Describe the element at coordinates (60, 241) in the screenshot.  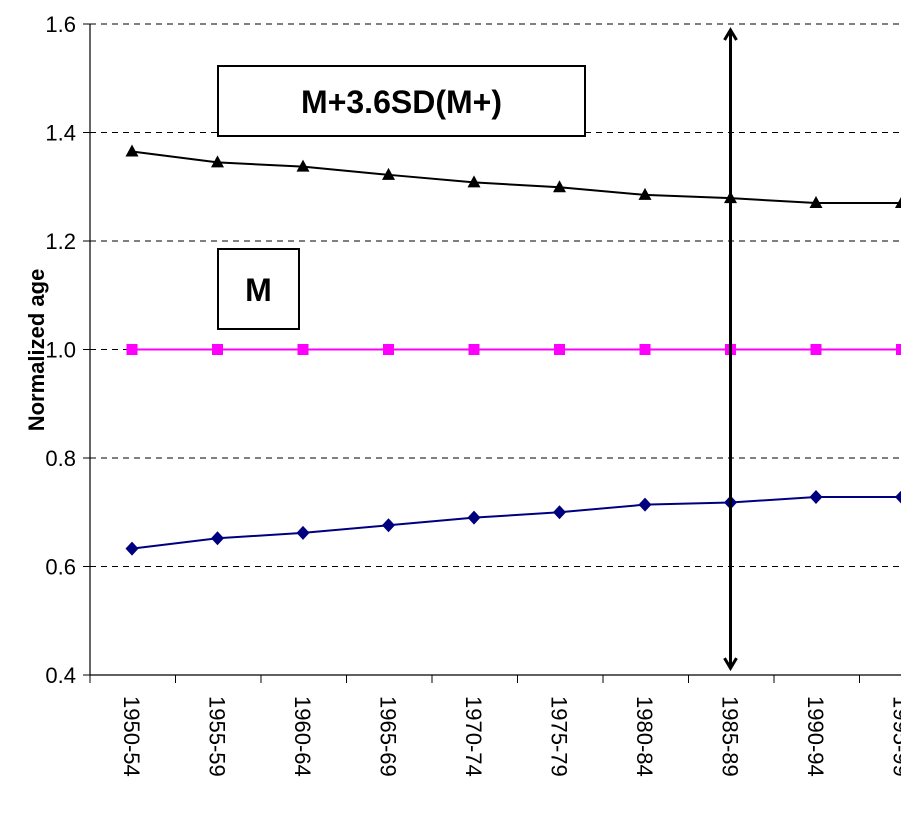
I see `y-tick-label: 1.2` at that location.